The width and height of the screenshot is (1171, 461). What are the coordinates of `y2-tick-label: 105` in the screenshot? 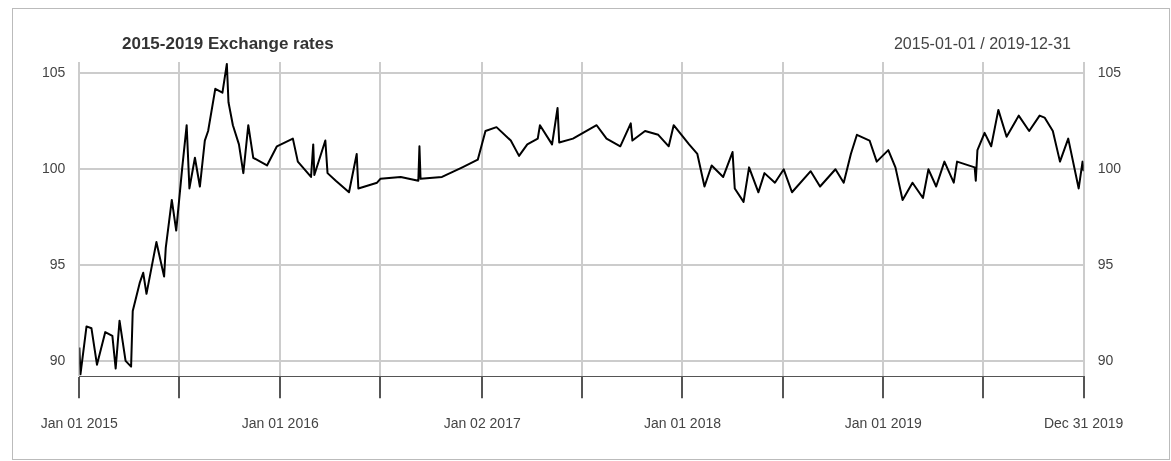 It's located at (1109, 72).